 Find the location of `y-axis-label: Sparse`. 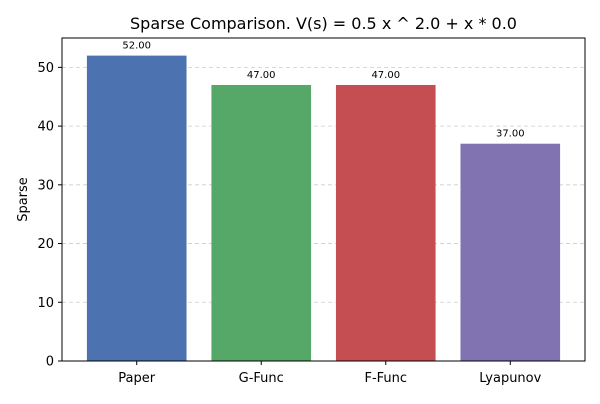

y-axis-label: Sparse is located at coordinates (23, 199).